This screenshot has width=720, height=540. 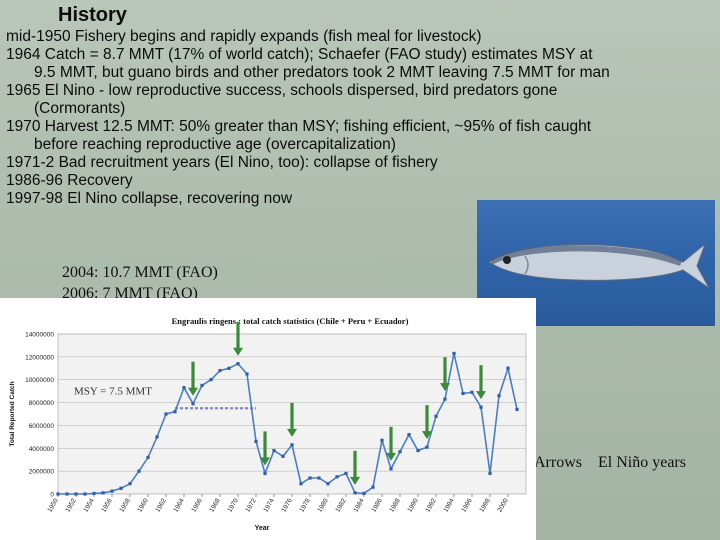 What do you see at coordinates (262, 528) in the screenshot?
I see `x-axis-label: Year` at bounding box center [262, 528].